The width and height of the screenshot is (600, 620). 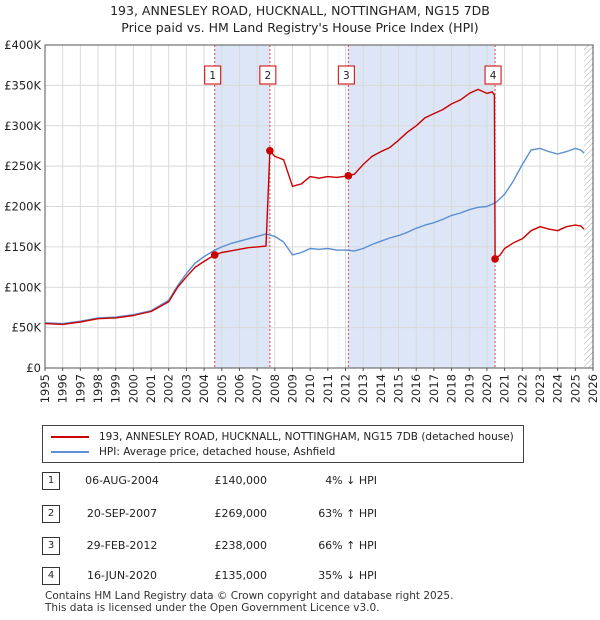 What do you see at coordinates (116, 388) in the screenshot?
I see `x-tick-label: 1999` at bounding box center [116, 388].